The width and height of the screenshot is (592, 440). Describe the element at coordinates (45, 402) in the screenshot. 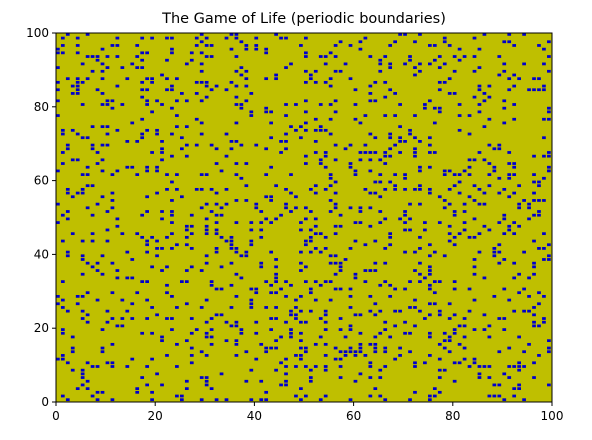

I see `y-tick-label: 0` at that location.